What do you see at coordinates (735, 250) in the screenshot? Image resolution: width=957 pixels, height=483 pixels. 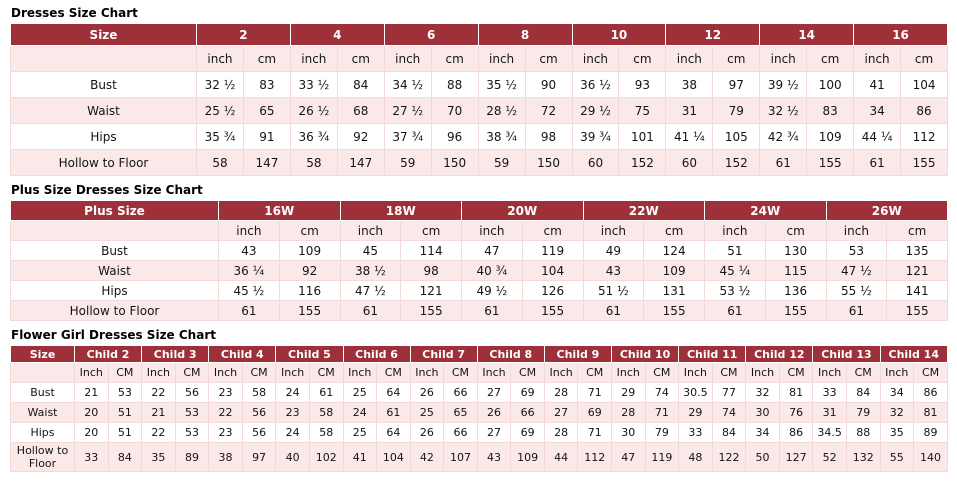 I see `value-cell: 51` at bounding box center [735, 250].